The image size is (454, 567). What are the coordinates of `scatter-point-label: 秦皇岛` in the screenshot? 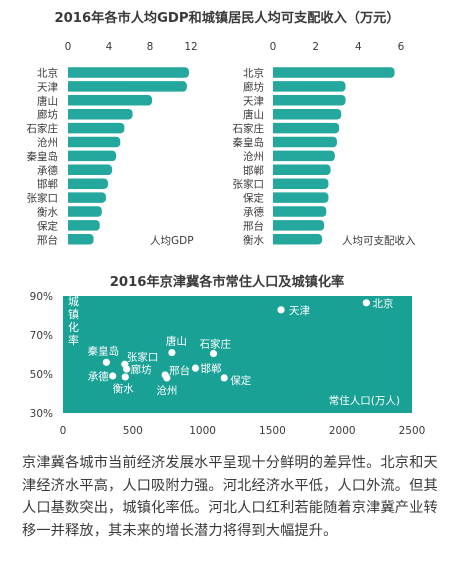 It's located at (104, 350).